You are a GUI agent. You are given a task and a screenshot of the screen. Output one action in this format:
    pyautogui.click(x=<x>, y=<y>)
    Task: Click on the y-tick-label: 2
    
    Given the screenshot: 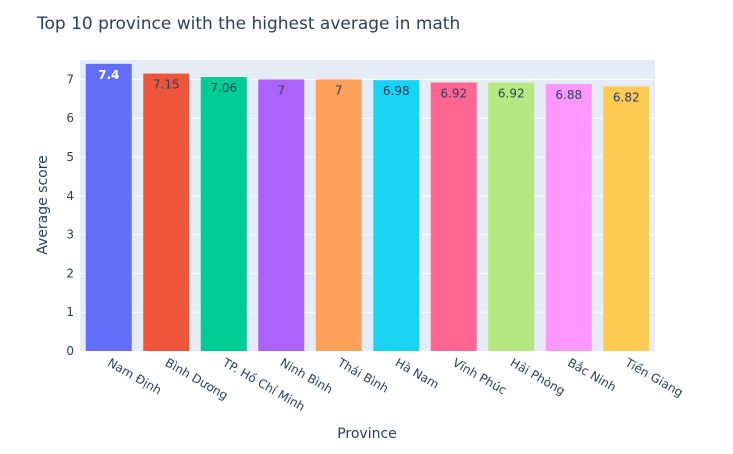 What is the action you would take?
    pyautogui.click(x=70, y=273)
    